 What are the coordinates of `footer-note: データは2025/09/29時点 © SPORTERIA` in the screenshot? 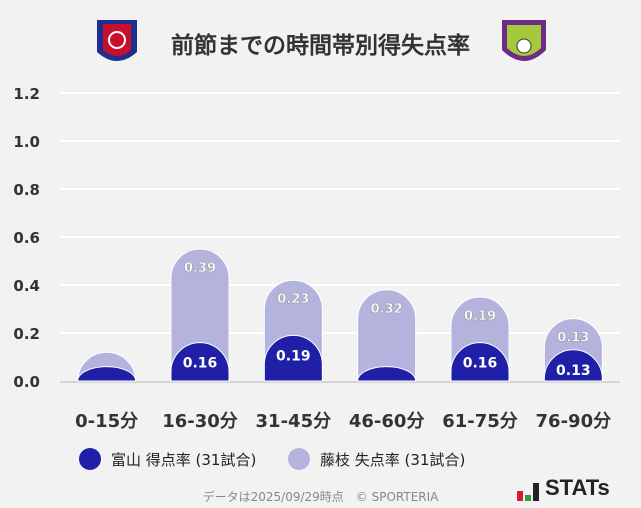 It's located at (320, 497).